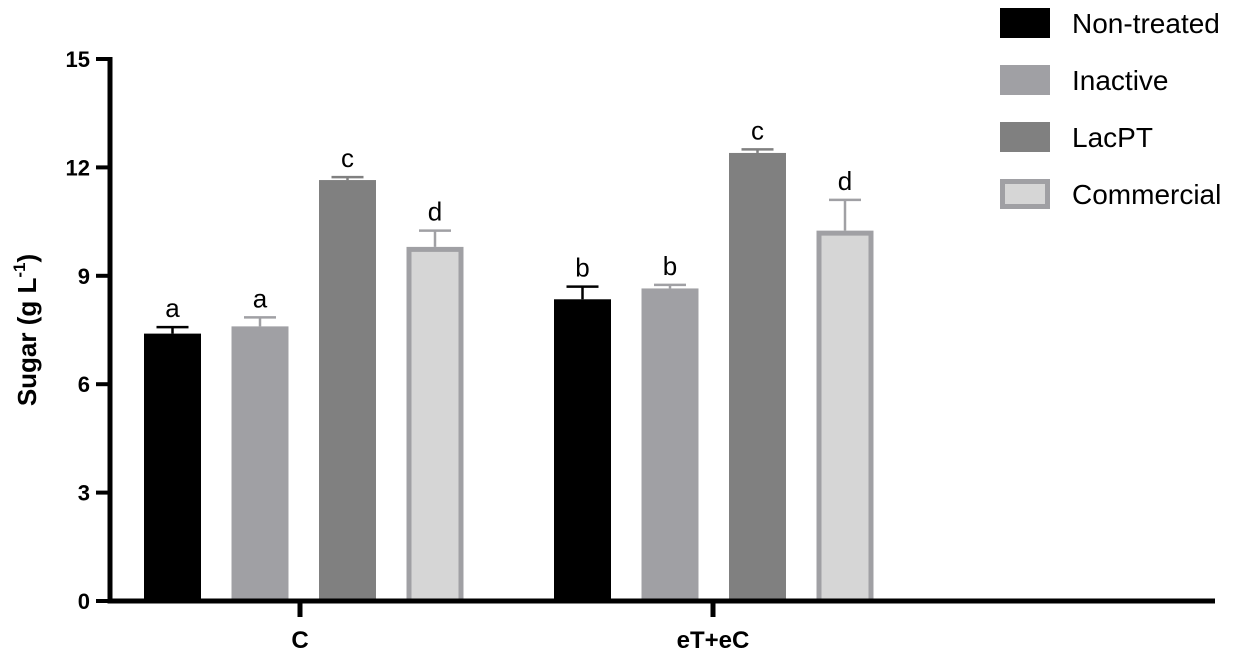 This screenshot has height=659, width=1254. I want to click on bar-lacpt-et-ec, so click(757, 377).